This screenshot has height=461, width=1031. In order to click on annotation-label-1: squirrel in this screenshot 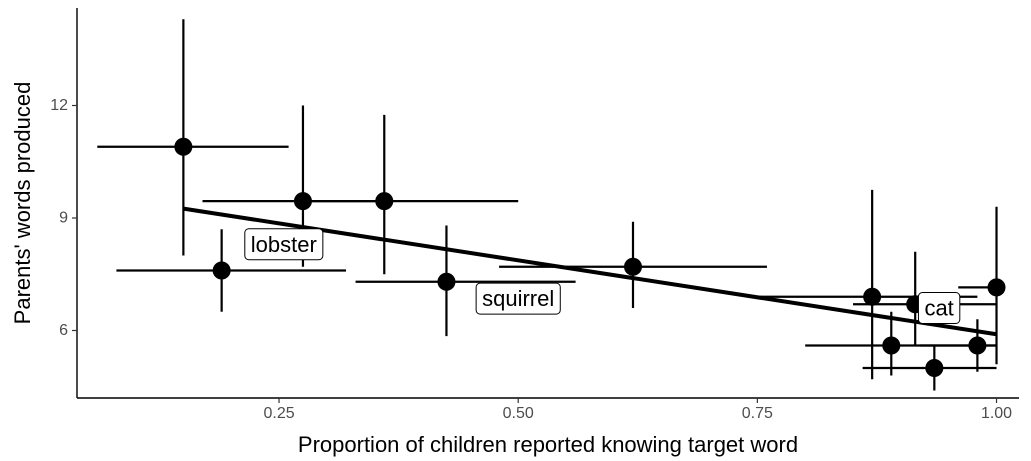, I will do `click(518, 298)`.